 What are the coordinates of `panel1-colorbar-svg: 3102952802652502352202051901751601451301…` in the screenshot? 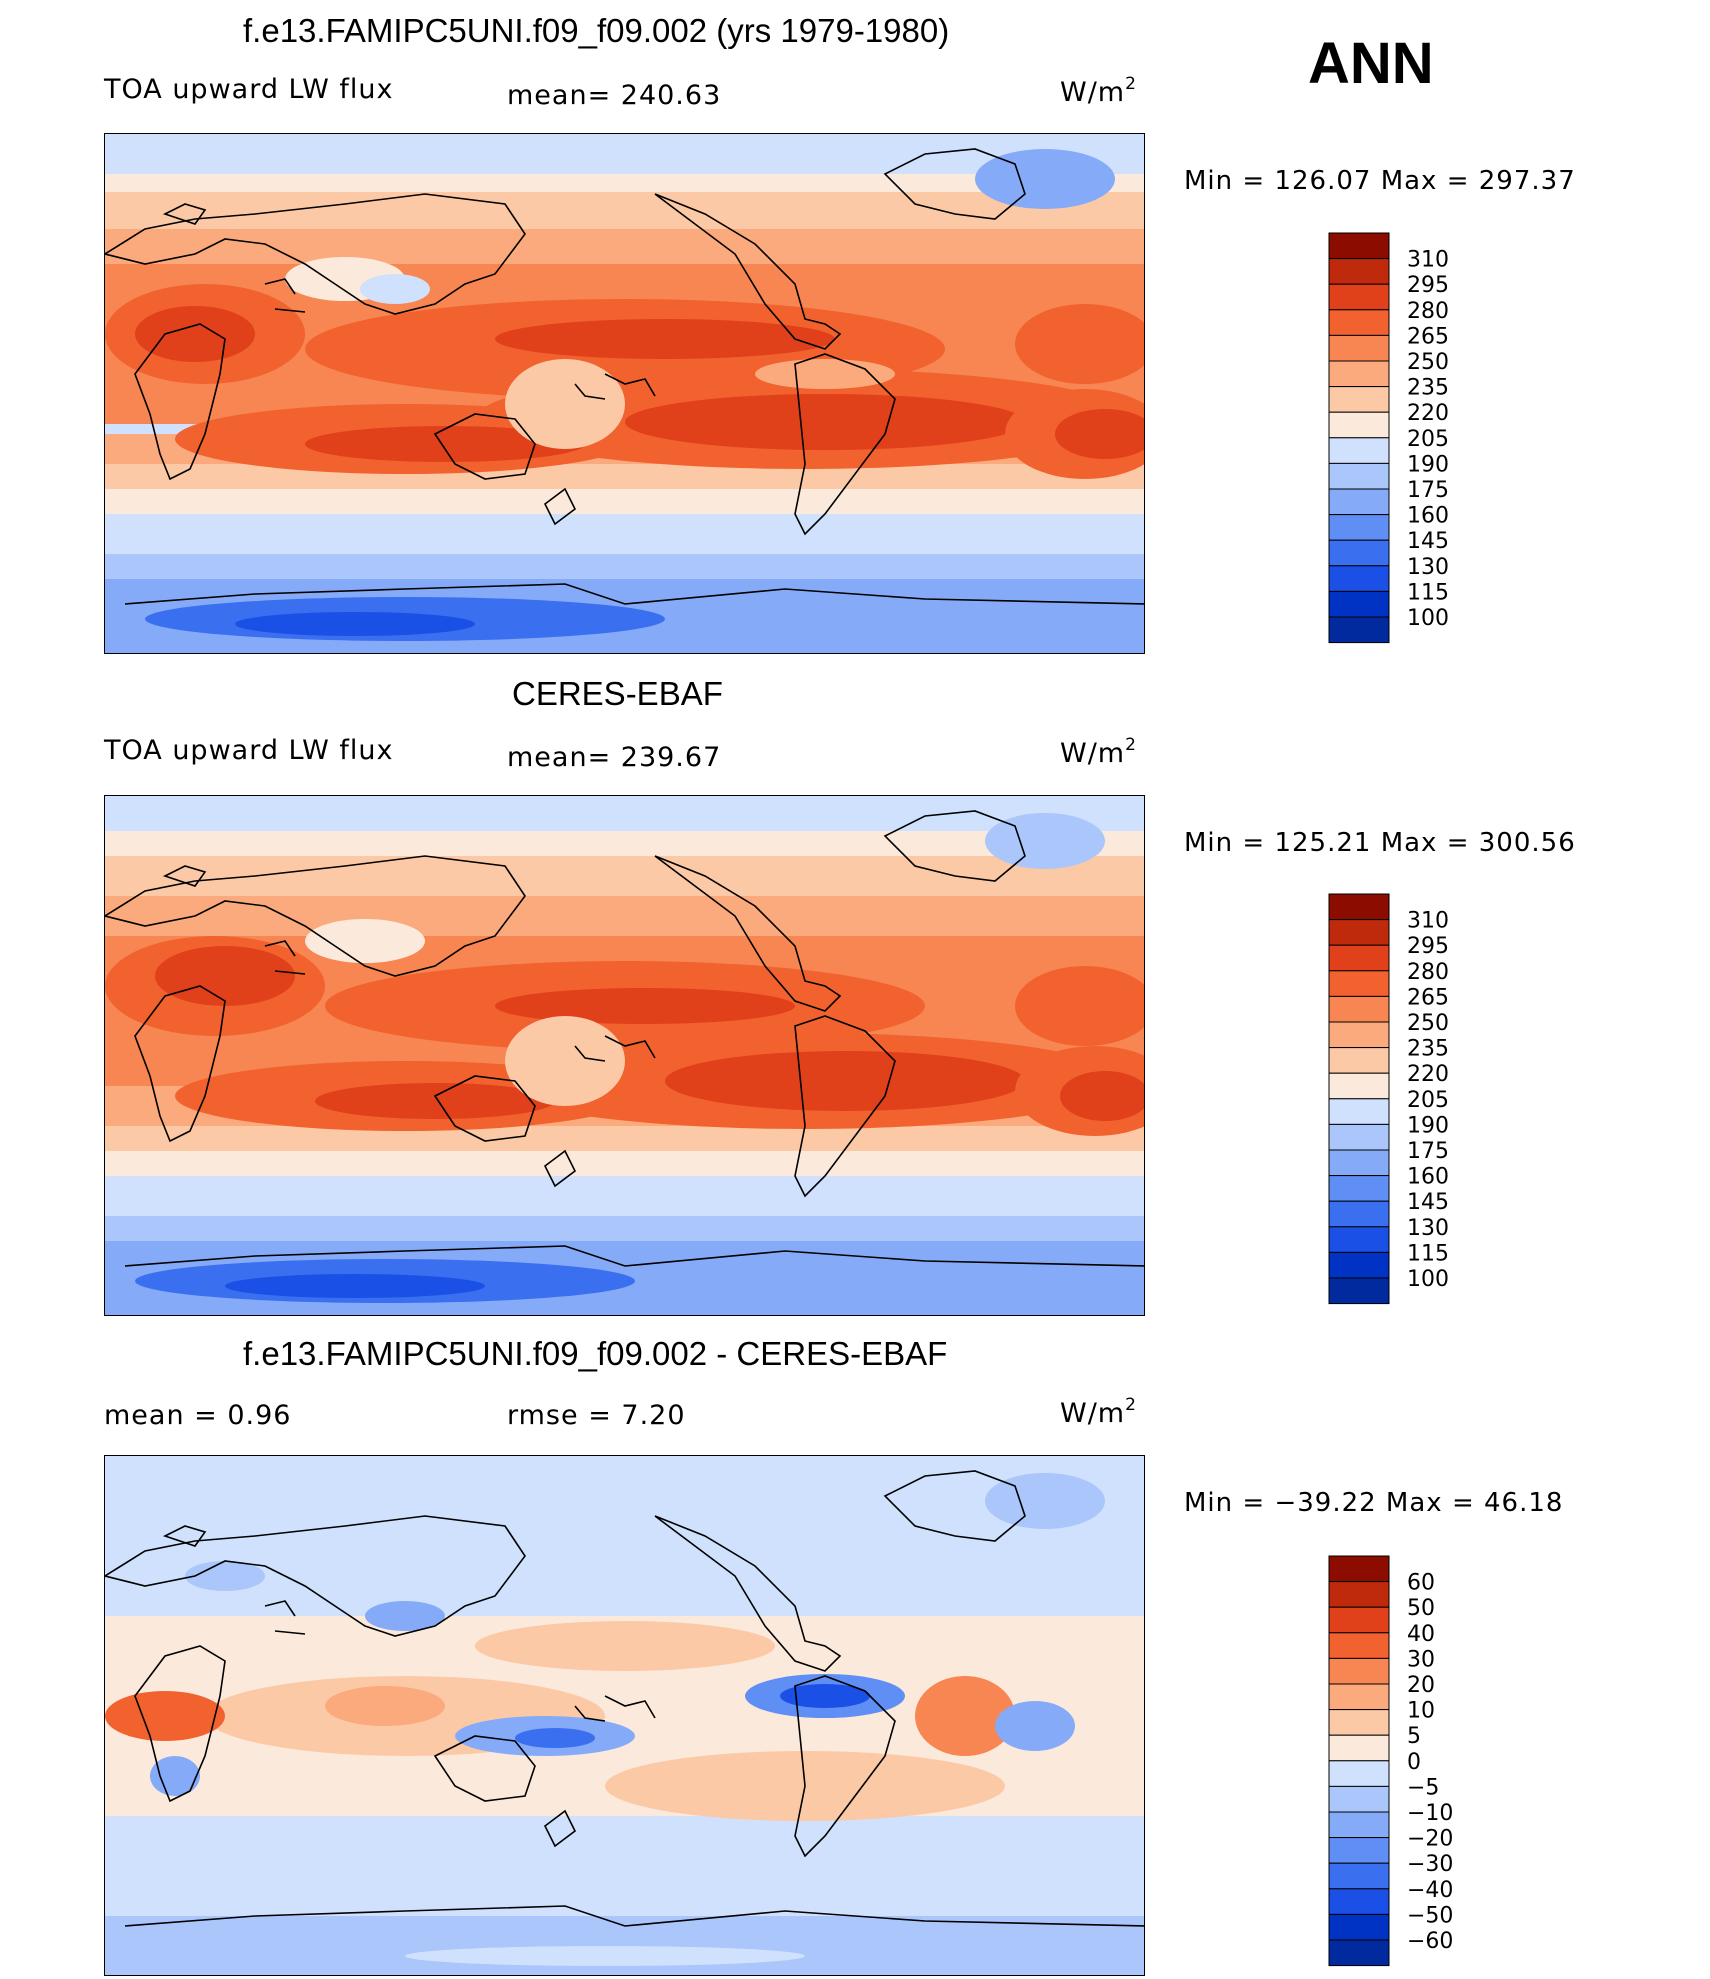 It's located at (1388, 438).